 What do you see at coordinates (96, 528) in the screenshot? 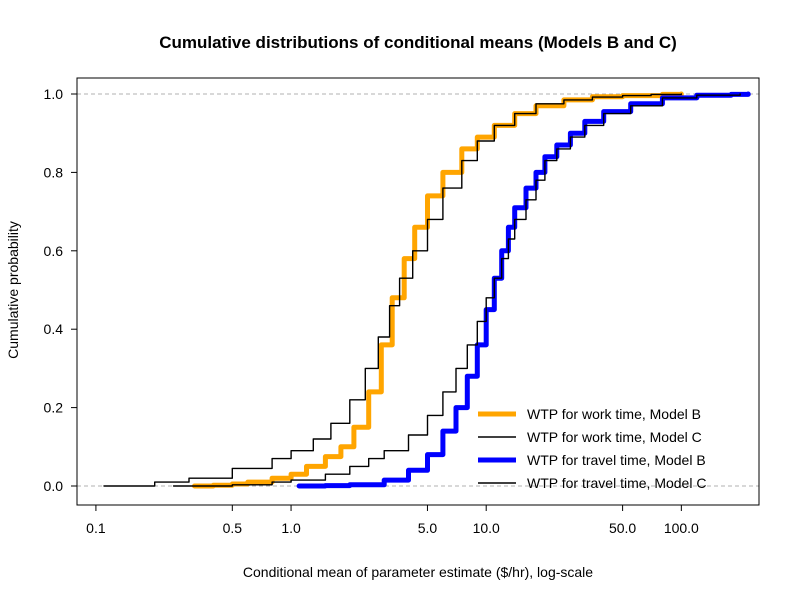
I see `x-tick-label-0: 0.1` at bounding box center [96, 528].